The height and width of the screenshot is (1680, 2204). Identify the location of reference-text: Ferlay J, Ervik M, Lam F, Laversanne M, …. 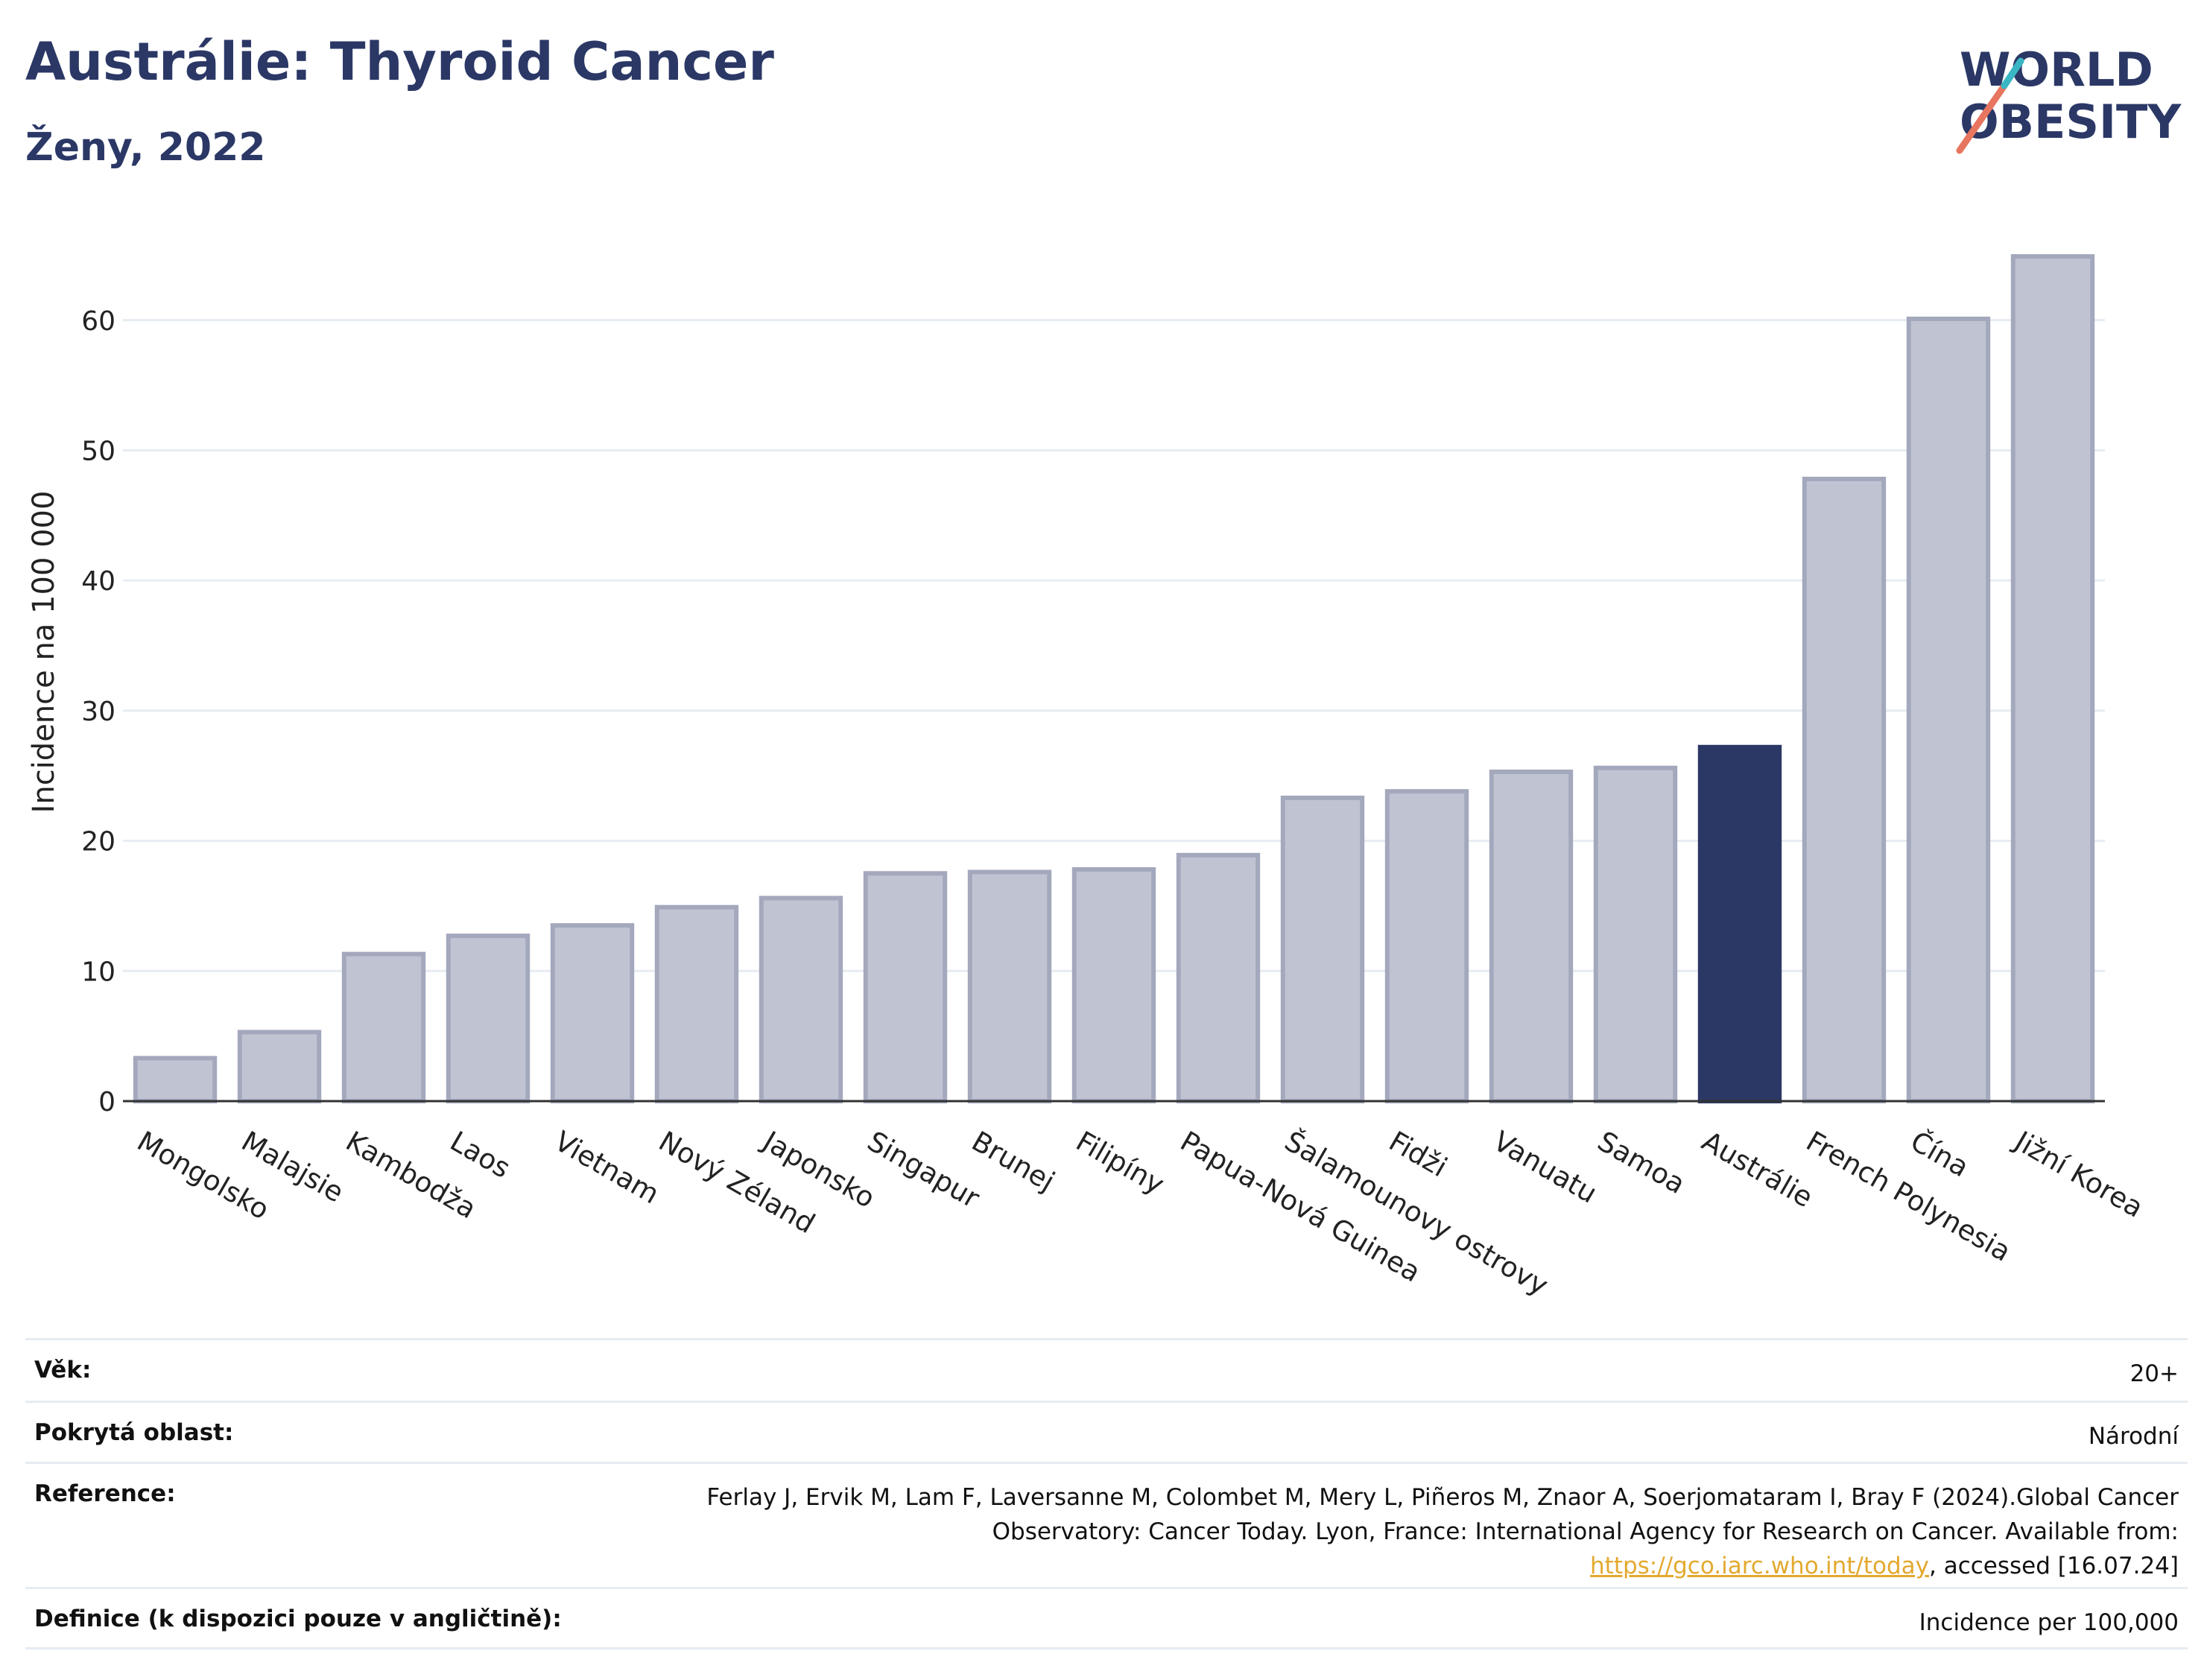
(1442, 1514).